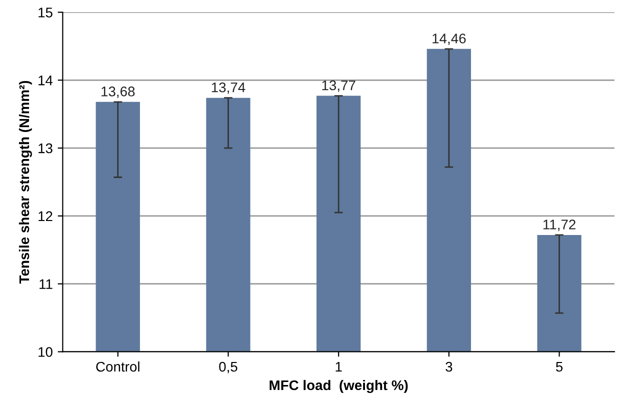  Describe the element at coordinates (339, 86) in the screenshot. I see `data-label: 13,77` at that location.